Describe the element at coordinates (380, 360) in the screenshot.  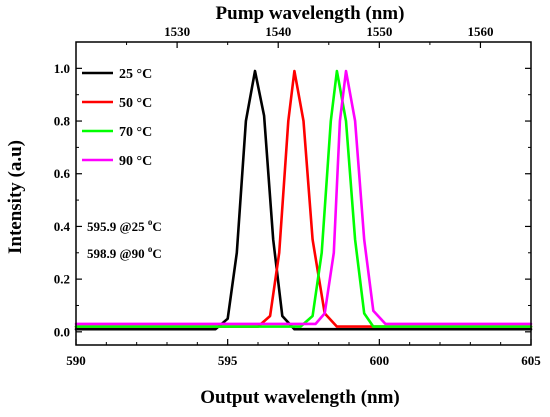
I see `x-tick-label: 600` at that location.